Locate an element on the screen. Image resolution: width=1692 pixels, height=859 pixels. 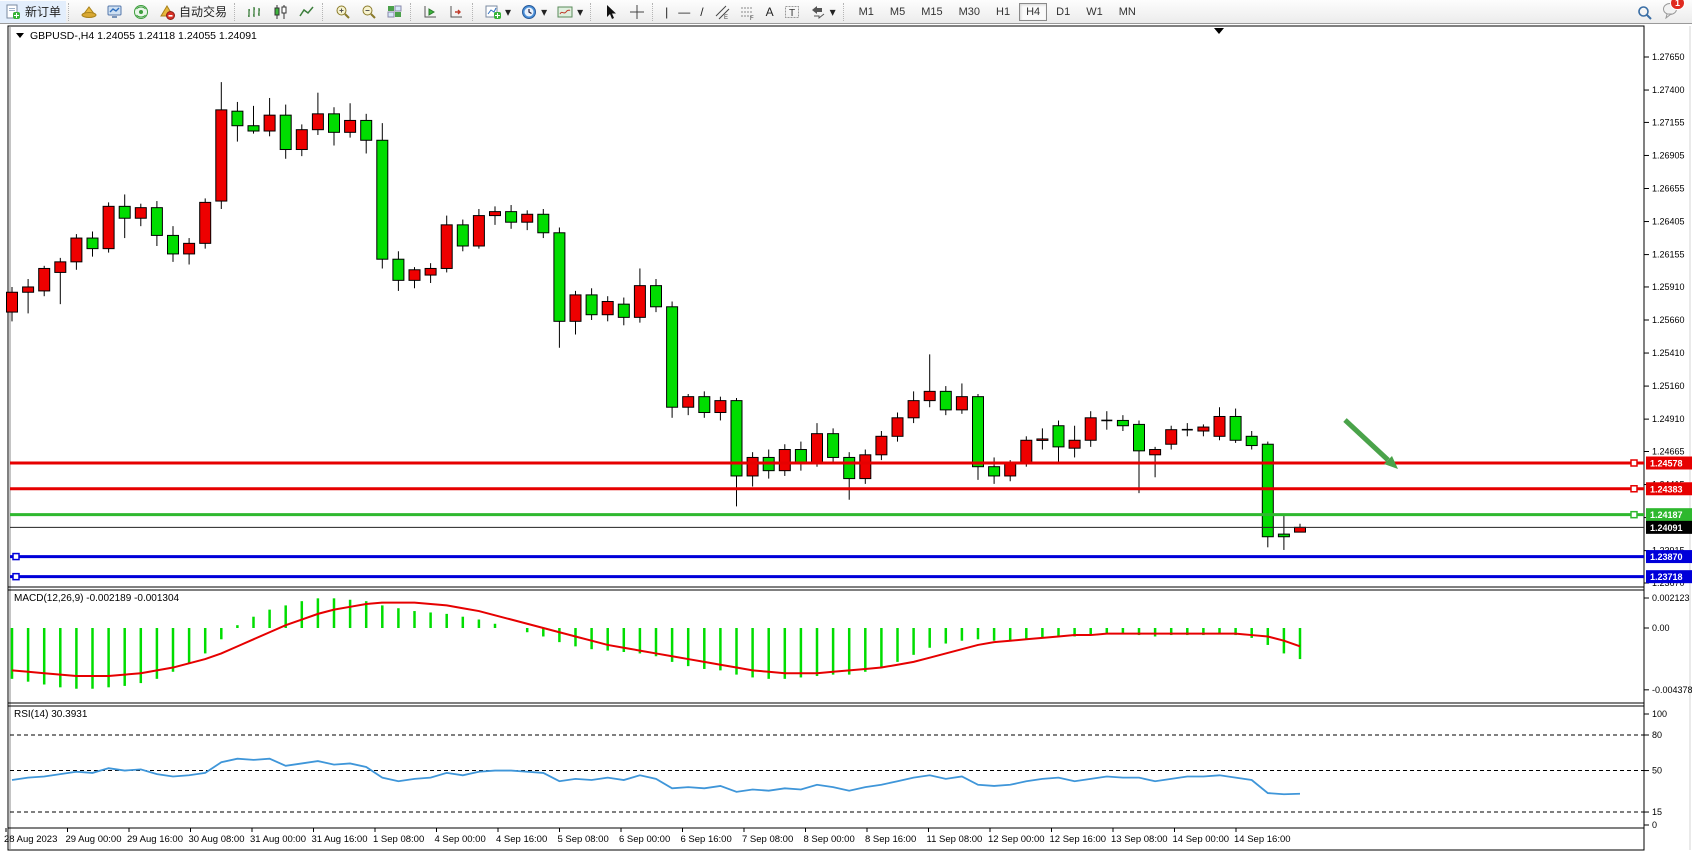
annotation-arrow-head is located at coordinates (1391, 462).